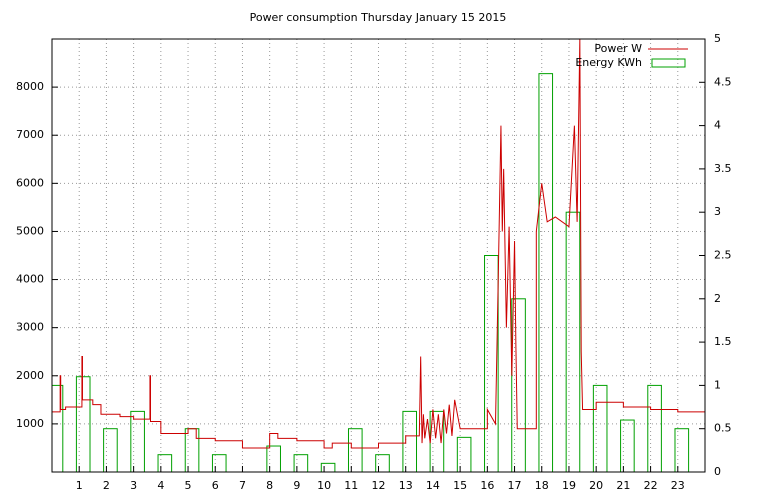 The image size is (768, 500). I want to click on legend-label: Energy KWh, so click(608, 62).